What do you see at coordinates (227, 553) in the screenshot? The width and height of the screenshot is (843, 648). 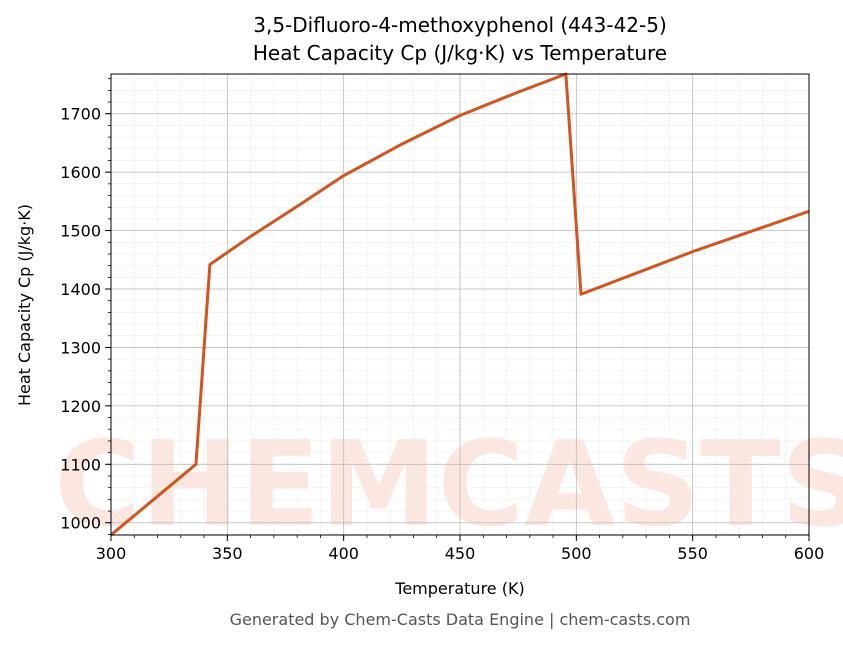 I see `x-tick-label: 350` at bounding box center [227, 553].